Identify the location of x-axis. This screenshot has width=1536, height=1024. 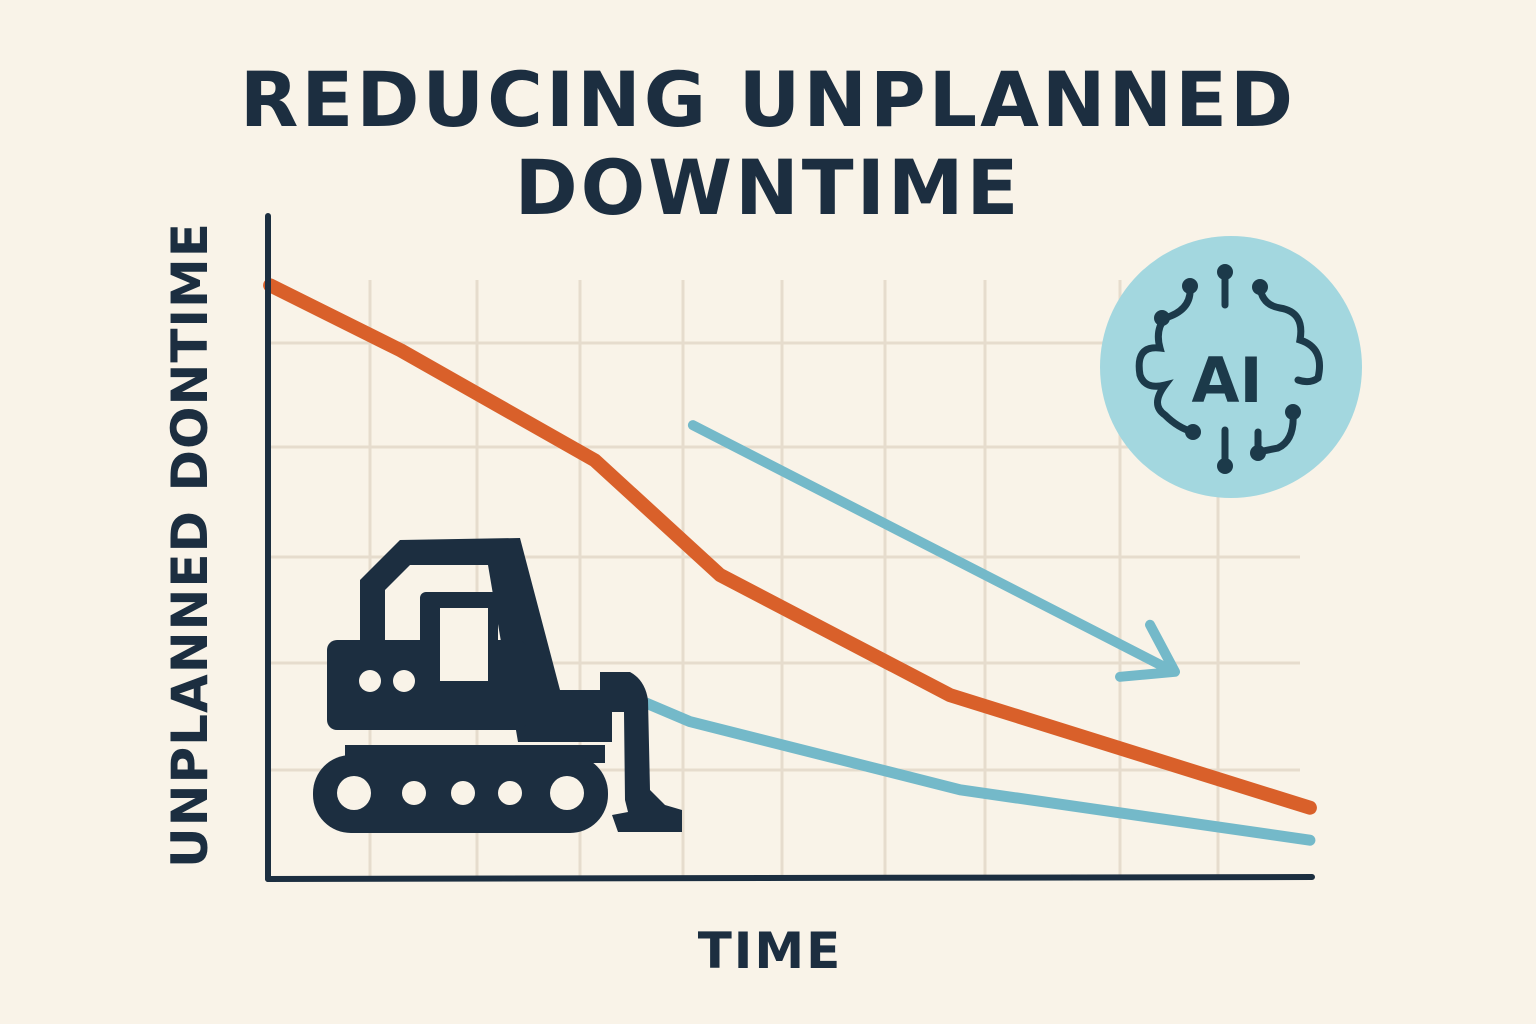
(790, 878).